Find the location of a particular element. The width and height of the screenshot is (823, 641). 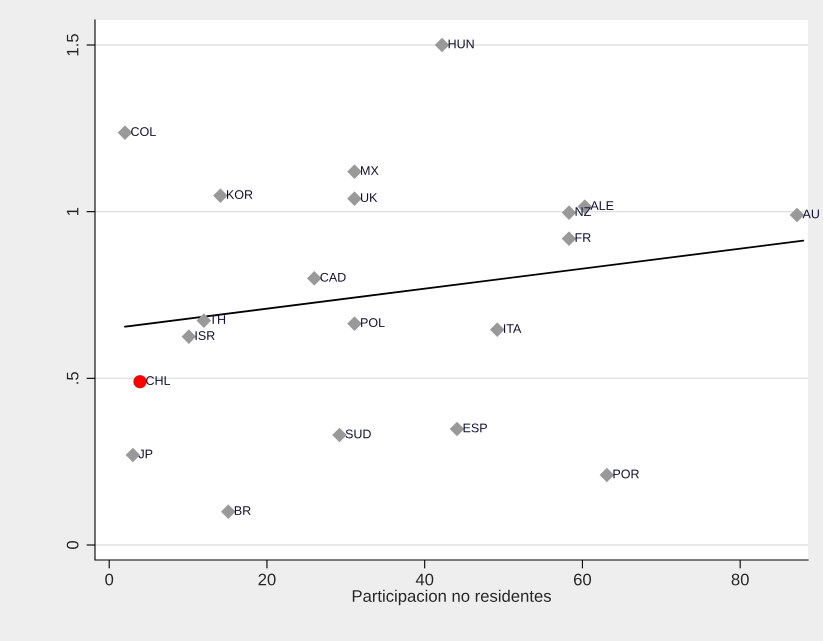

annotation: KOR is located at coordinates (239, 195).